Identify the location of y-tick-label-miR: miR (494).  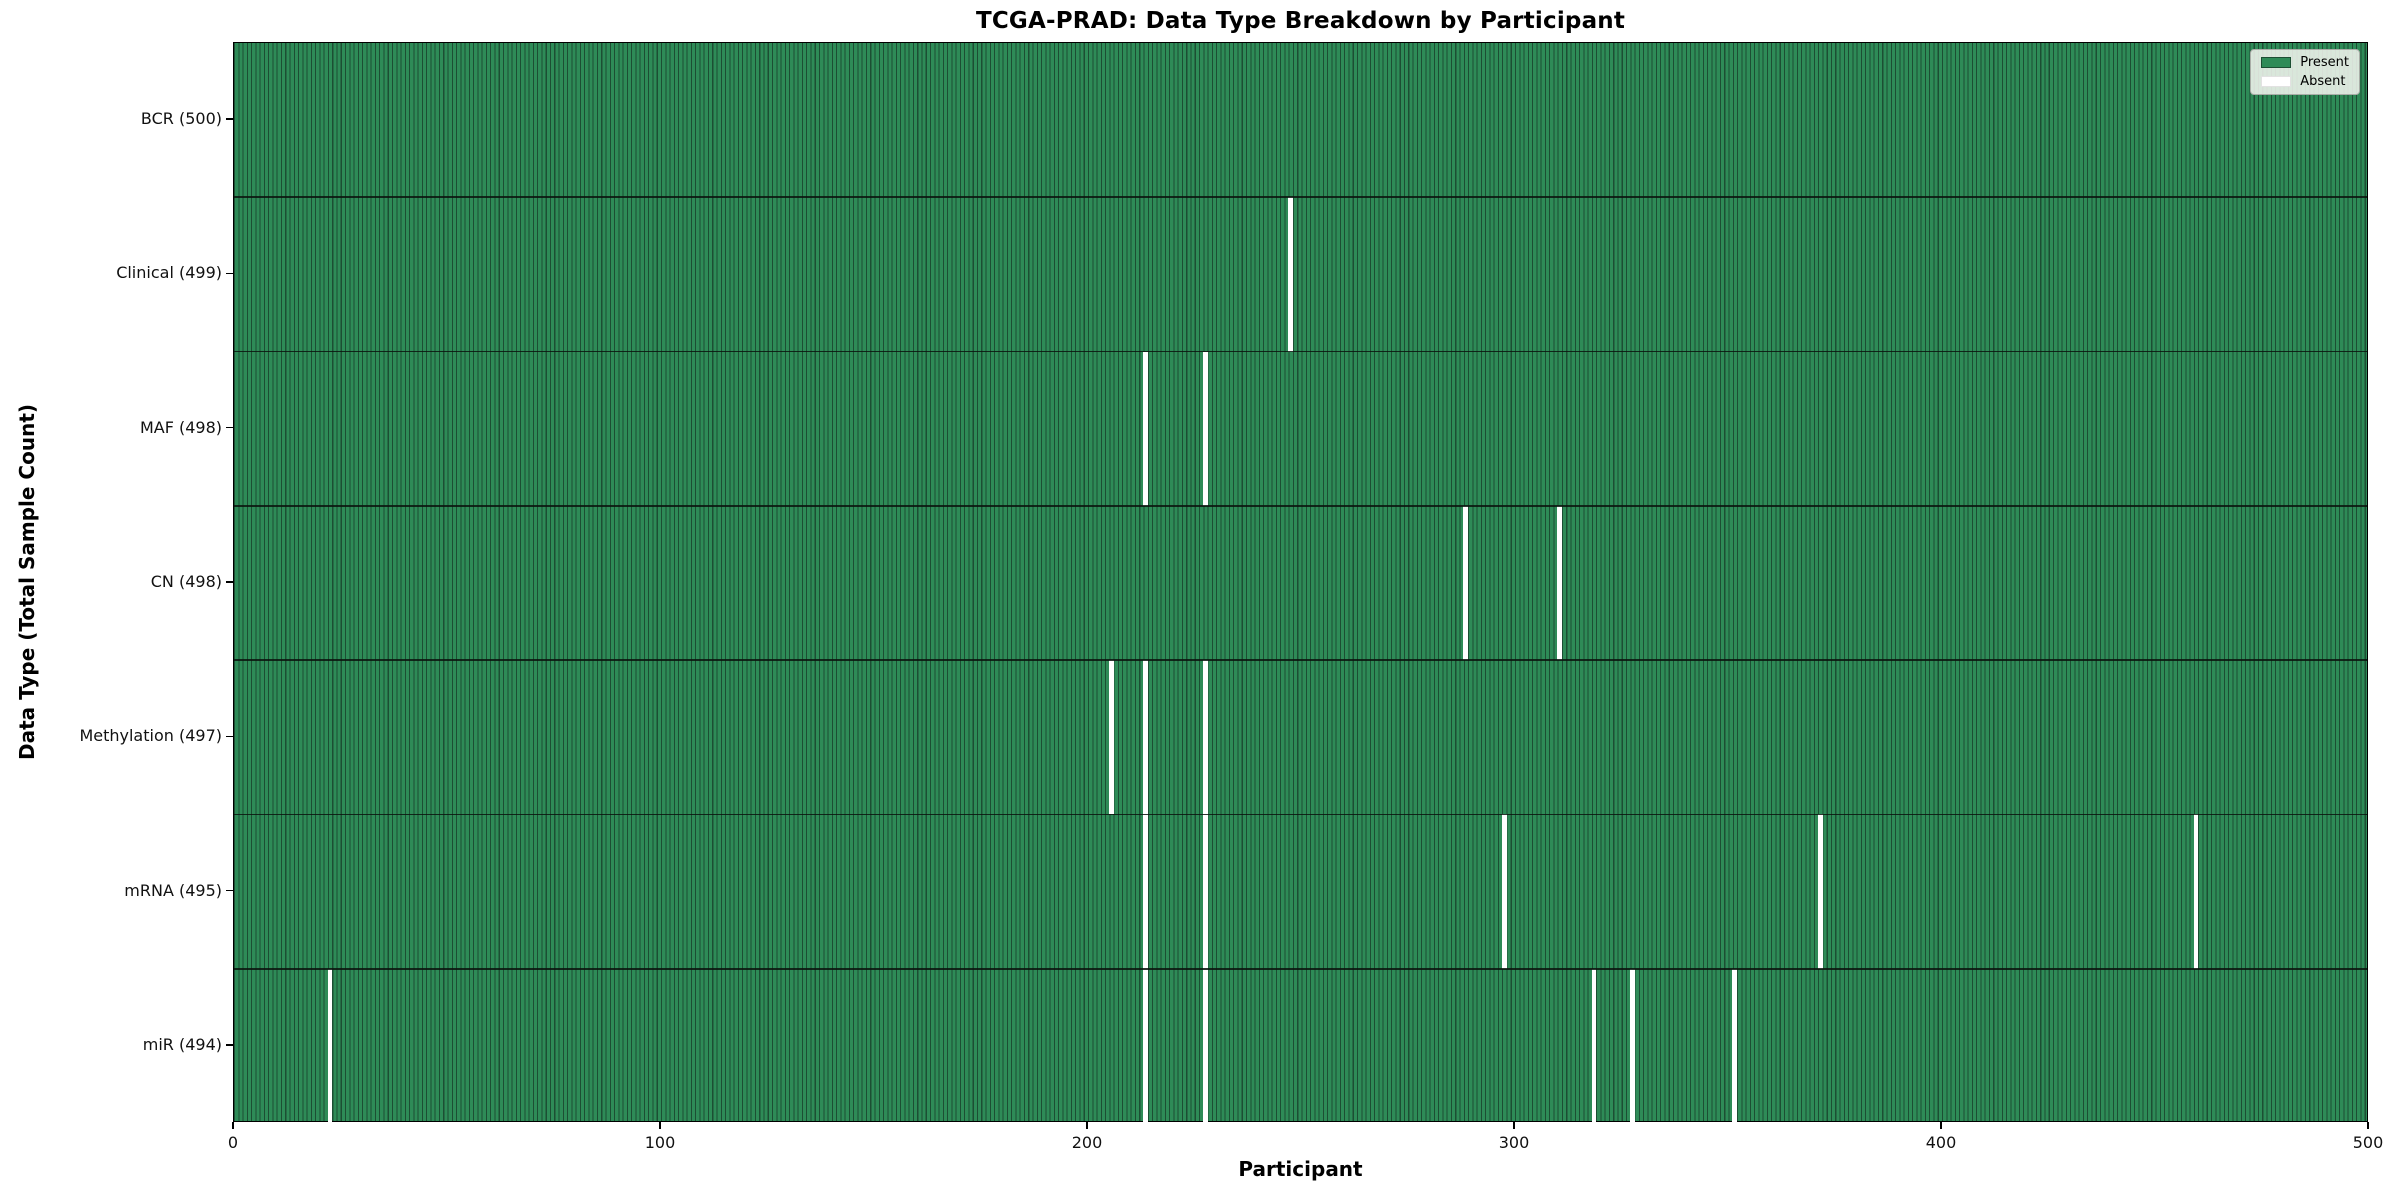
(182, 1044).